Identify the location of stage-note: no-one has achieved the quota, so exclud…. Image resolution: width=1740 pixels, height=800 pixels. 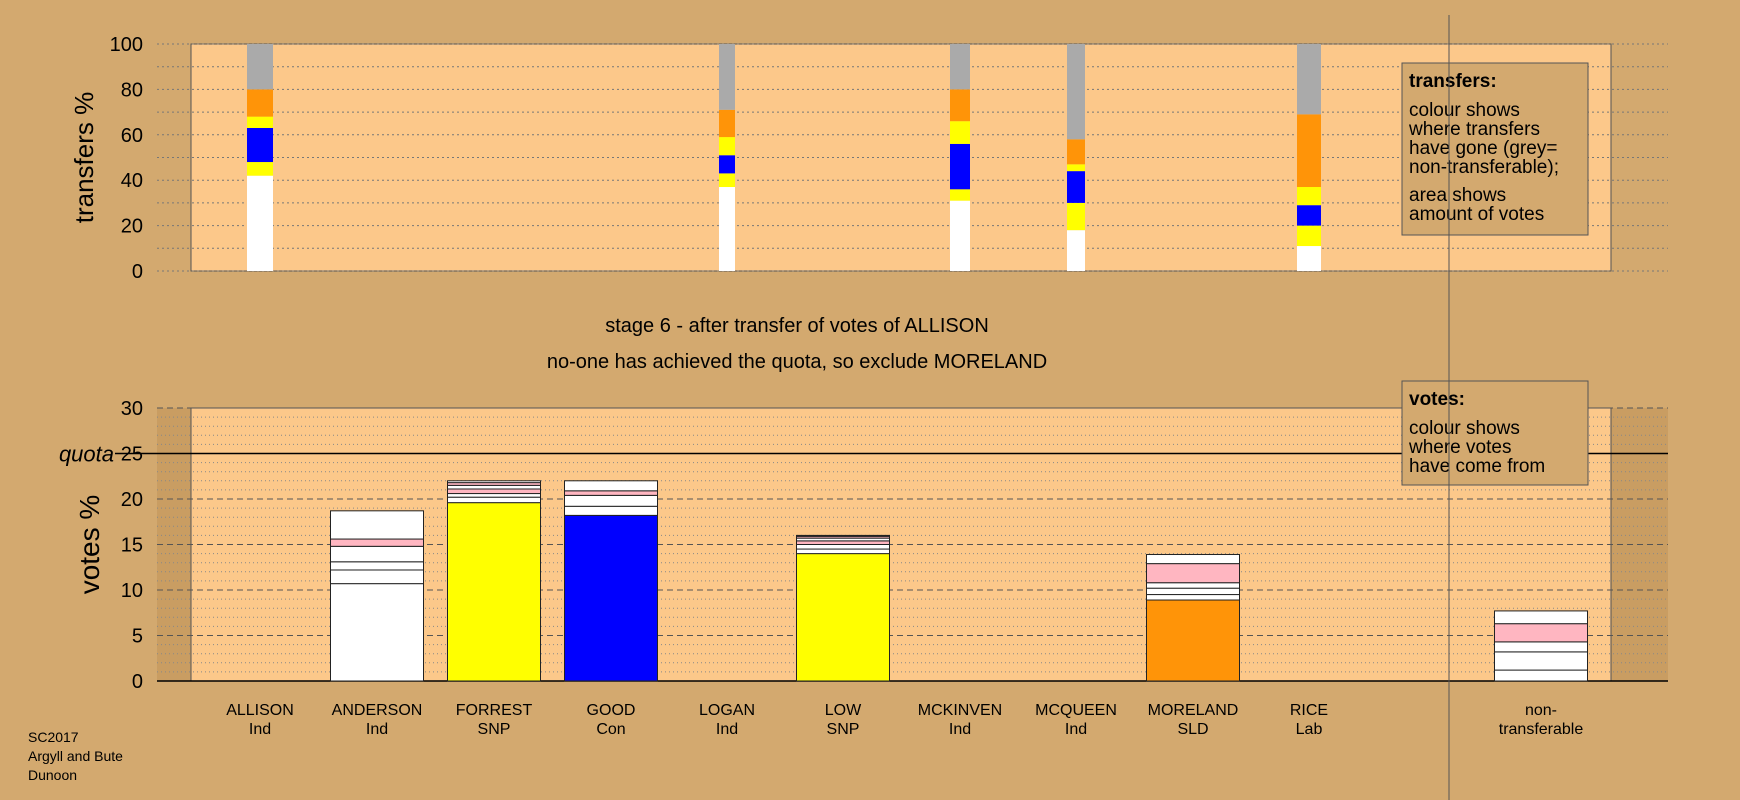
(797, 362).